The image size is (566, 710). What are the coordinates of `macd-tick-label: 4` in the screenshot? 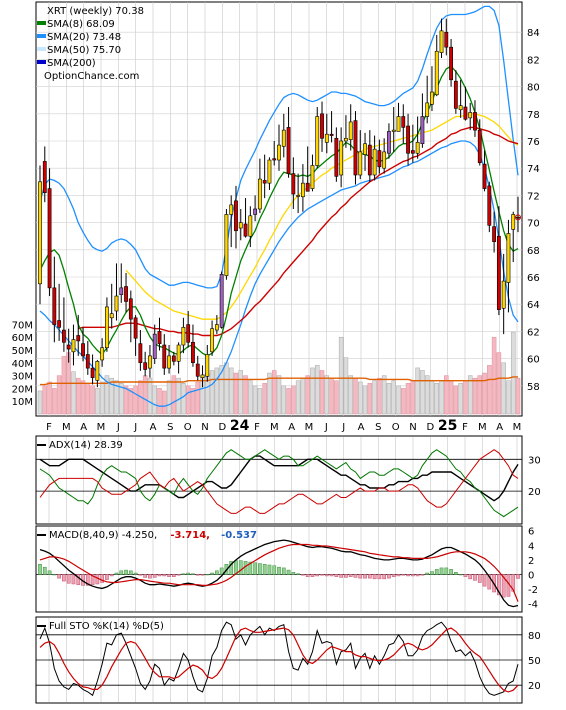 It's located at (531, 546).